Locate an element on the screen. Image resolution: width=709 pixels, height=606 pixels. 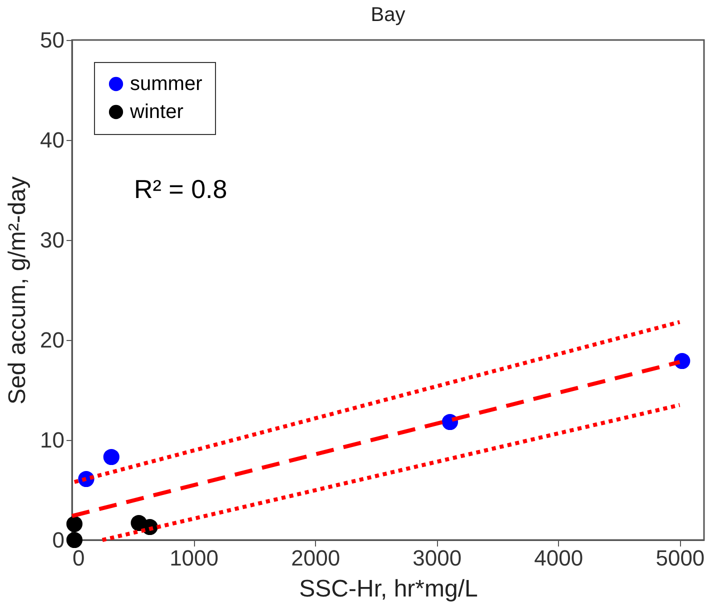
chart-title: Bay is located at coordinates (388, 15).